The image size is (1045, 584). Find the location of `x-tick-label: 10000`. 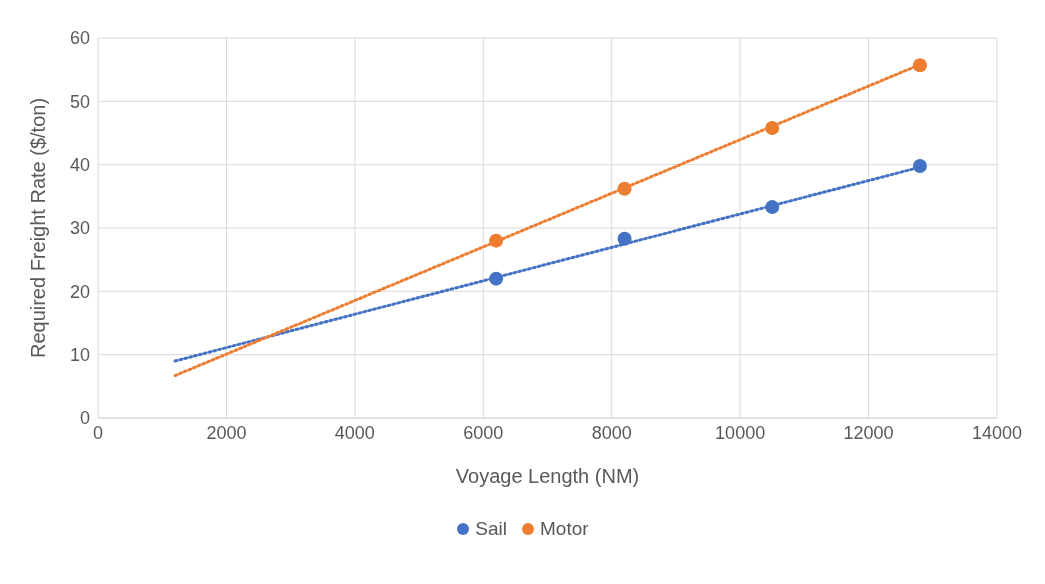

x-tick-label: 10000 is located at coordinates (740, 432).